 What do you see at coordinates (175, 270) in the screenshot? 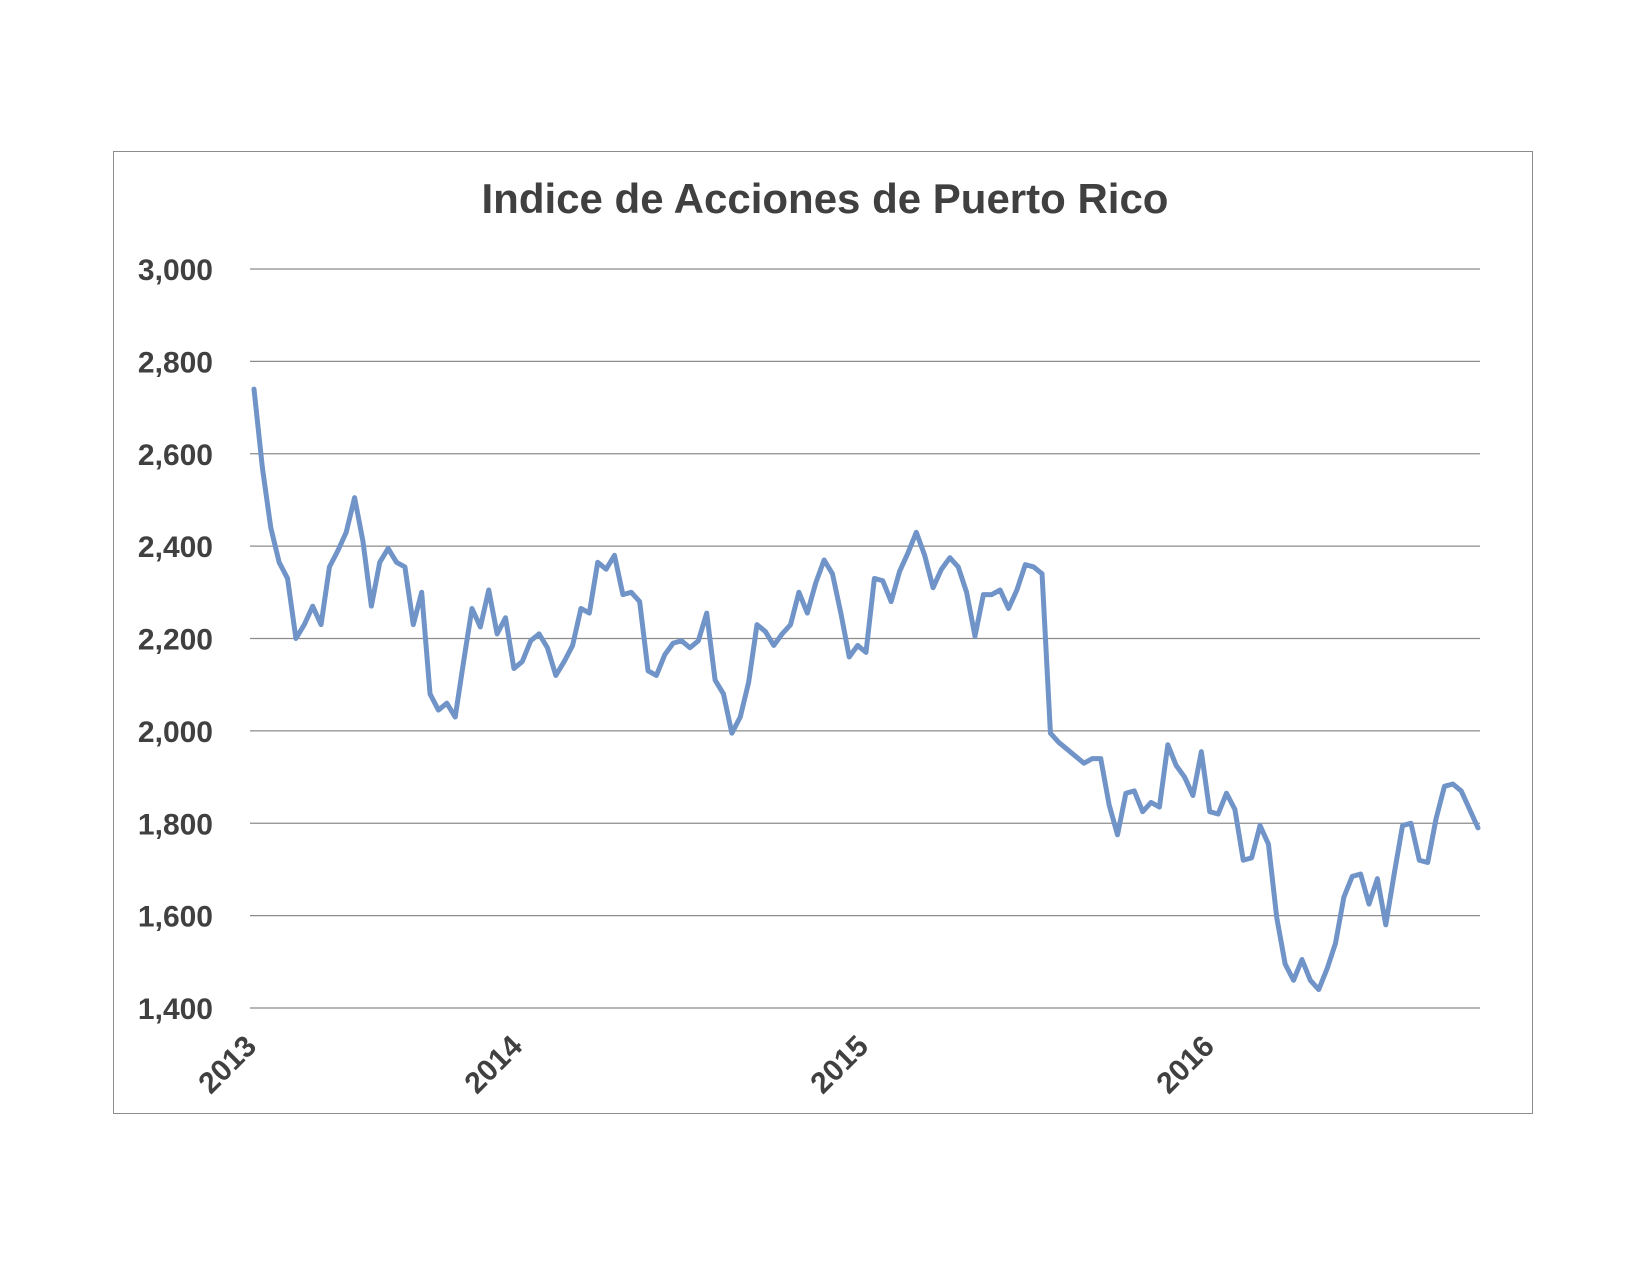
I see `y-tick-label: 3,000` at bounding box center [175, 270].